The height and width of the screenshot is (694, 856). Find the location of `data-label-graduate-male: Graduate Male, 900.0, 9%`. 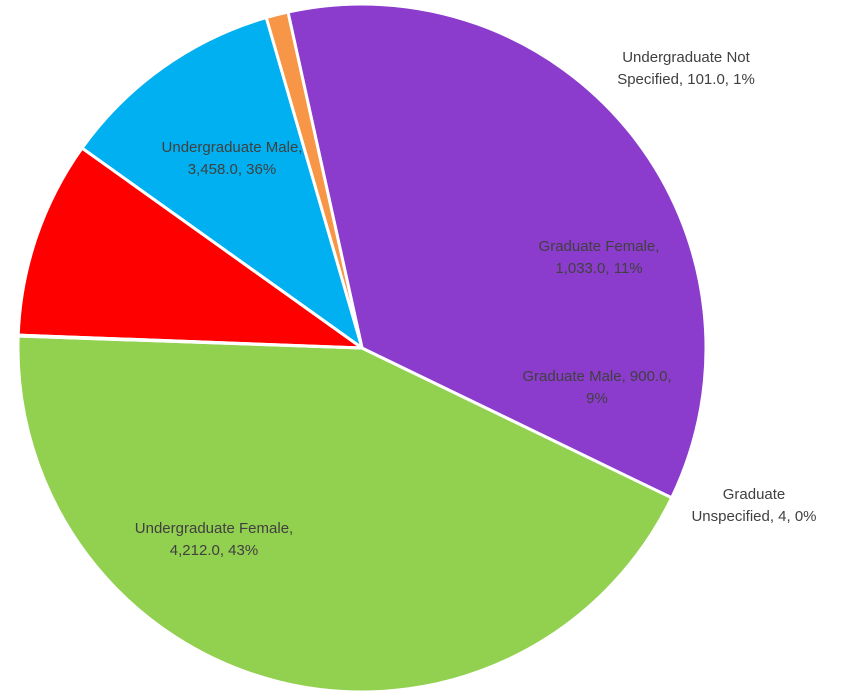

data-label-graduate-male: Graduate Male, 900.0, 9% is located at coordinates (596, 387).